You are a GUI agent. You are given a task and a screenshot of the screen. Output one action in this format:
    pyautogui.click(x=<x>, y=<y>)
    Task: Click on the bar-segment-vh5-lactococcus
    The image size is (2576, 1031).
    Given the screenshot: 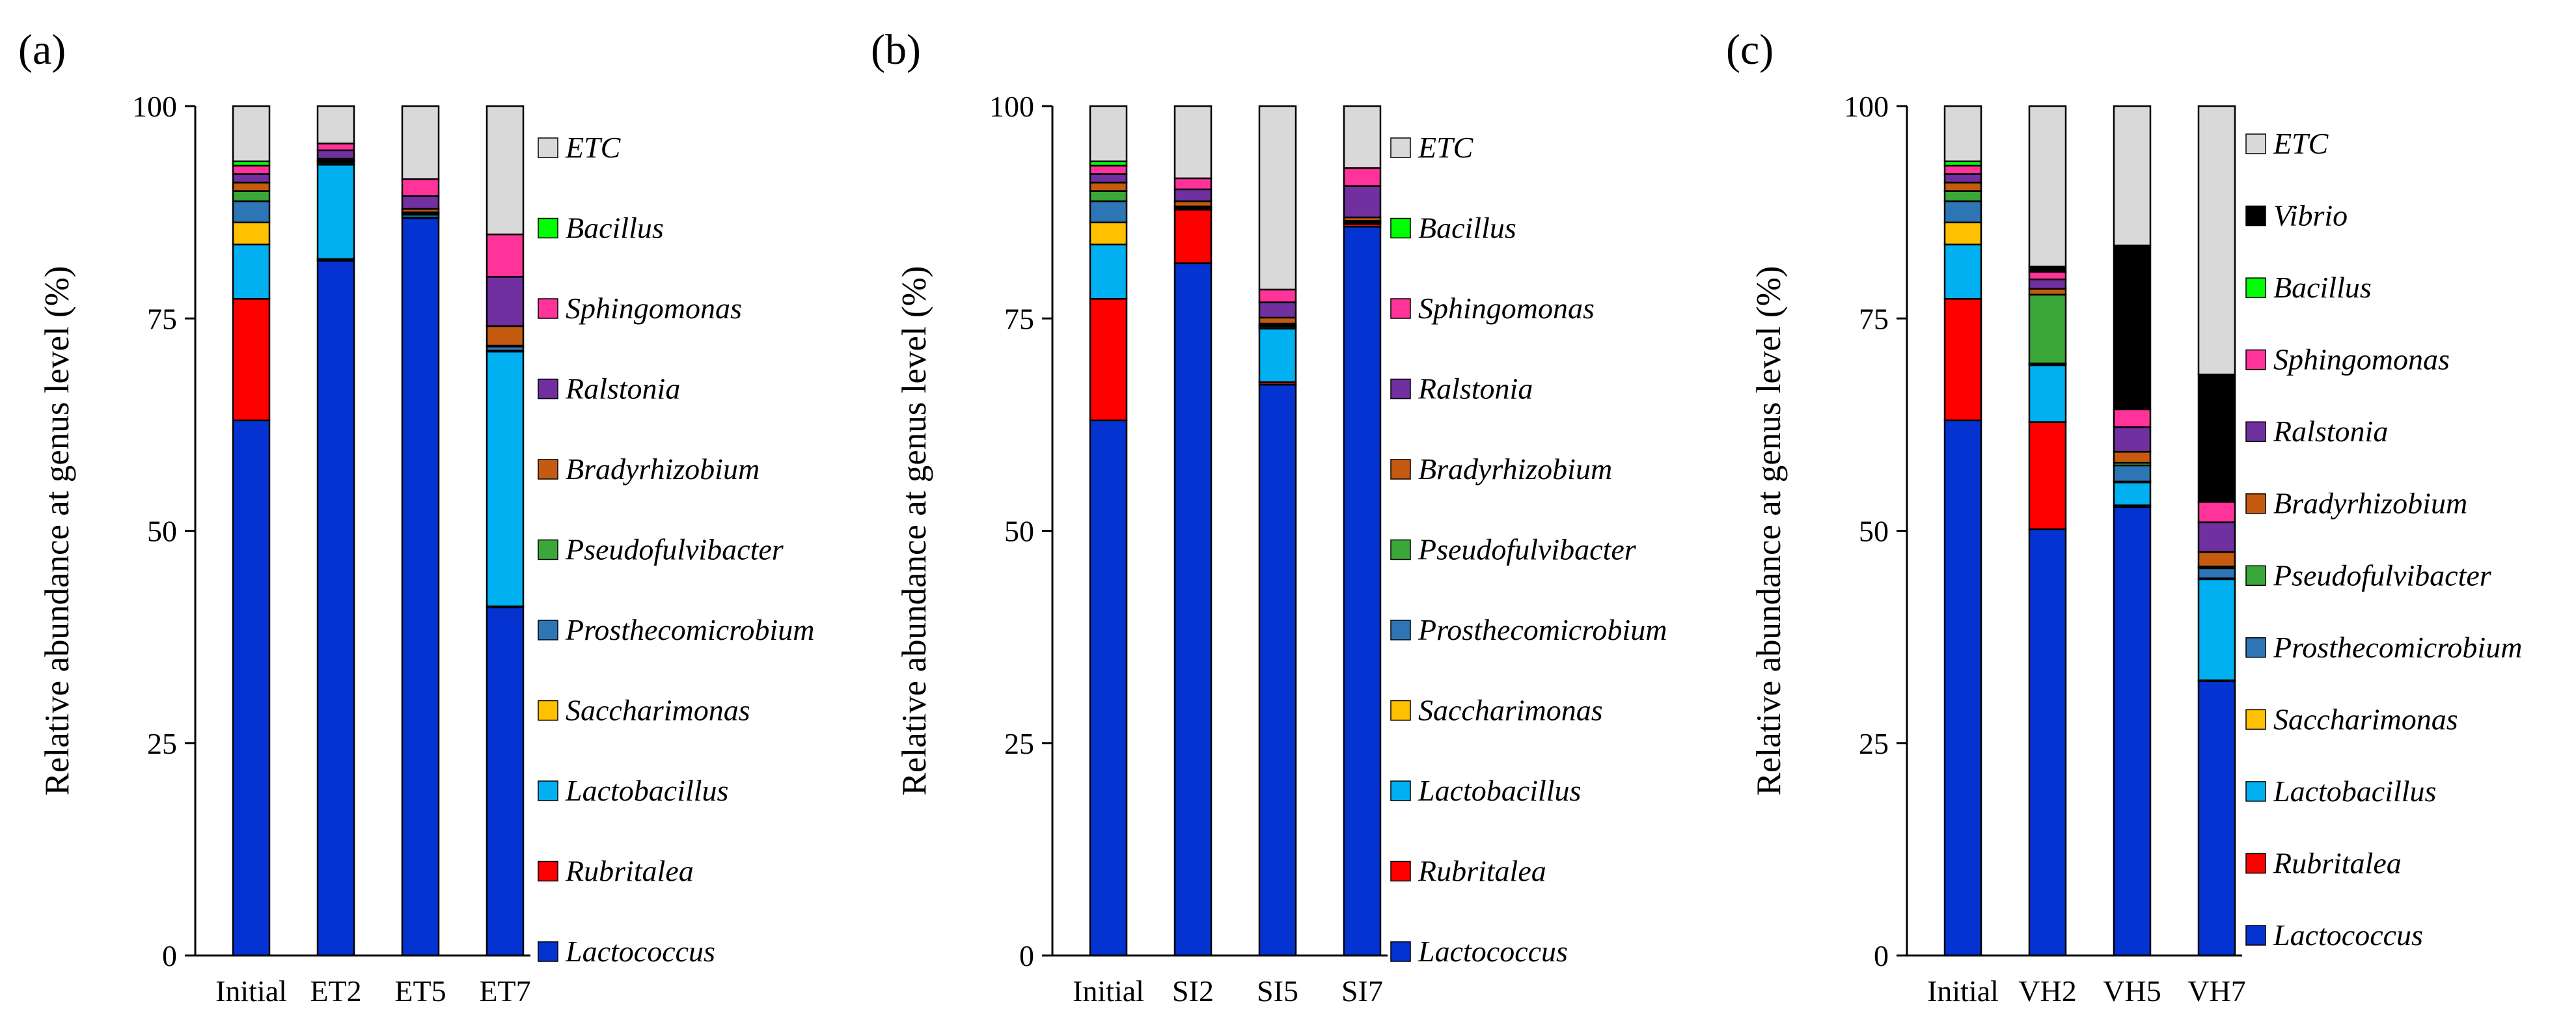 What is the action you would take?
    pyautogui.click(x=2132, y=731)
    